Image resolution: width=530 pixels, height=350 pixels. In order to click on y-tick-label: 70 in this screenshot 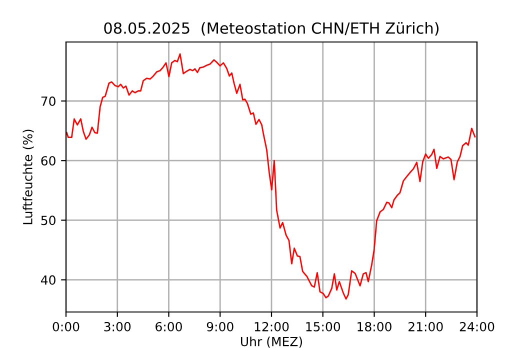, I will do `click(48, 101)`.